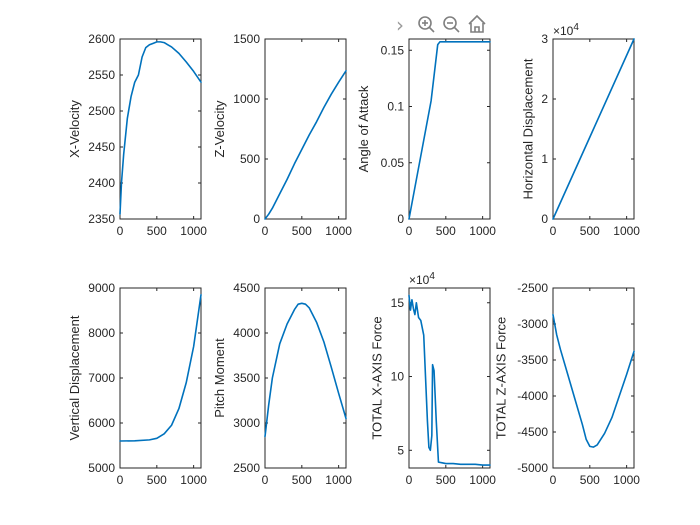  What do you see at coordinates (101, 333) in the screenshot?
I see `y-tick-label: 8000` at bounding box center [101, 333].